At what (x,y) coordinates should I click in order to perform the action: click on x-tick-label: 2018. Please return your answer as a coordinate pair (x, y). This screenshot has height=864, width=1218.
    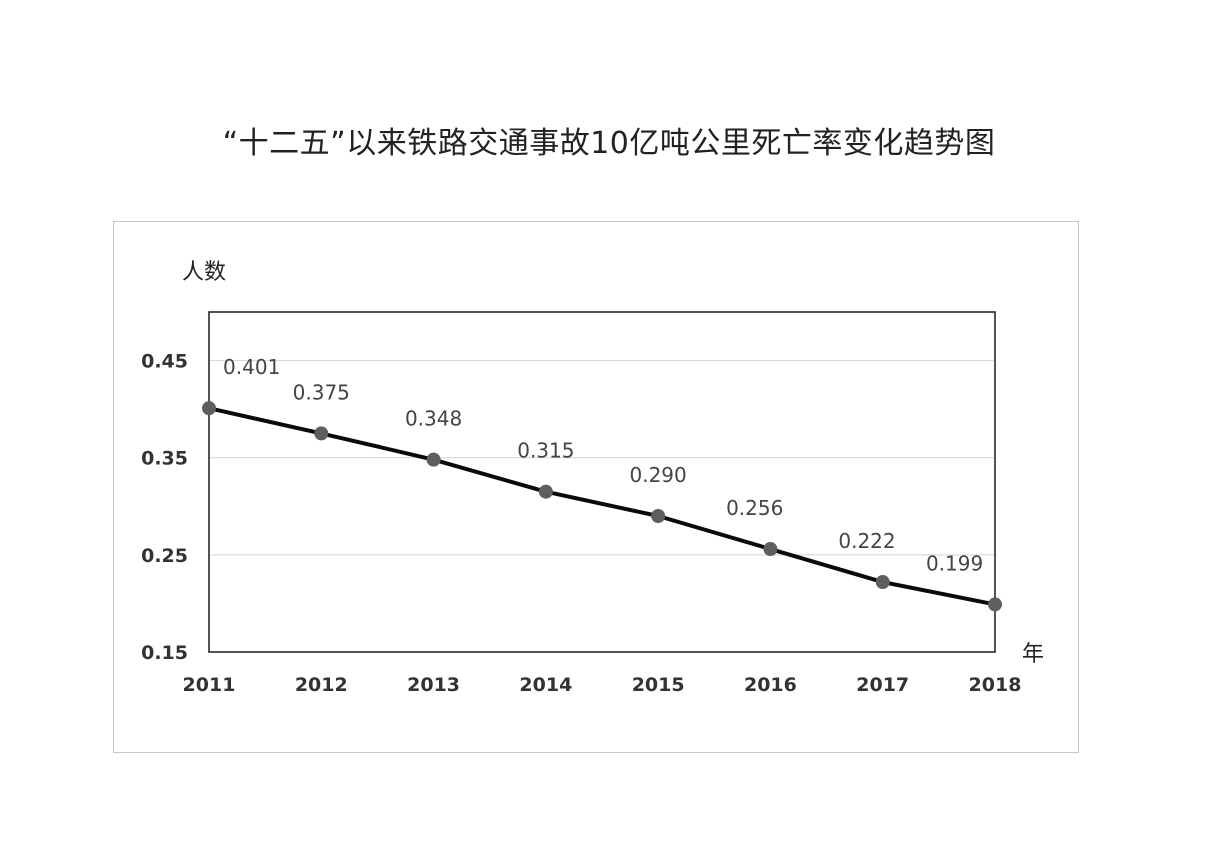
    Looking at the image, I should click on (995, 685).